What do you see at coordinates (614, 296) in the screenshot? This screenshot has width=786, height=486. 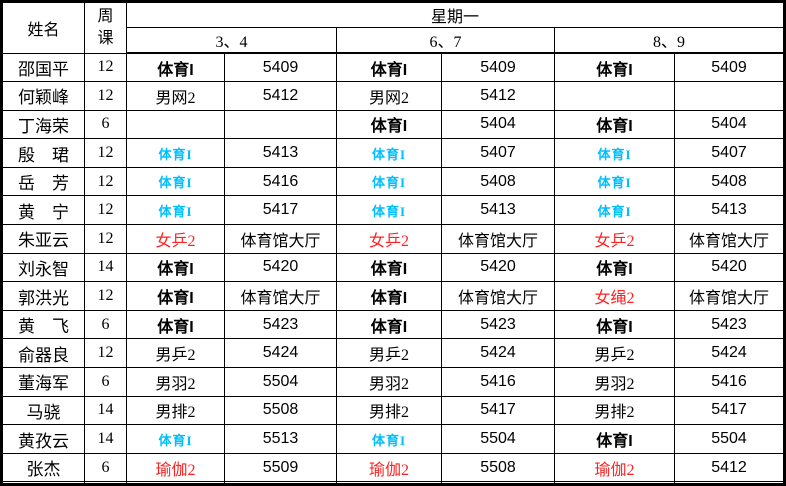 I see `course-cell: 女绳2` at bounding box center [614, 296].